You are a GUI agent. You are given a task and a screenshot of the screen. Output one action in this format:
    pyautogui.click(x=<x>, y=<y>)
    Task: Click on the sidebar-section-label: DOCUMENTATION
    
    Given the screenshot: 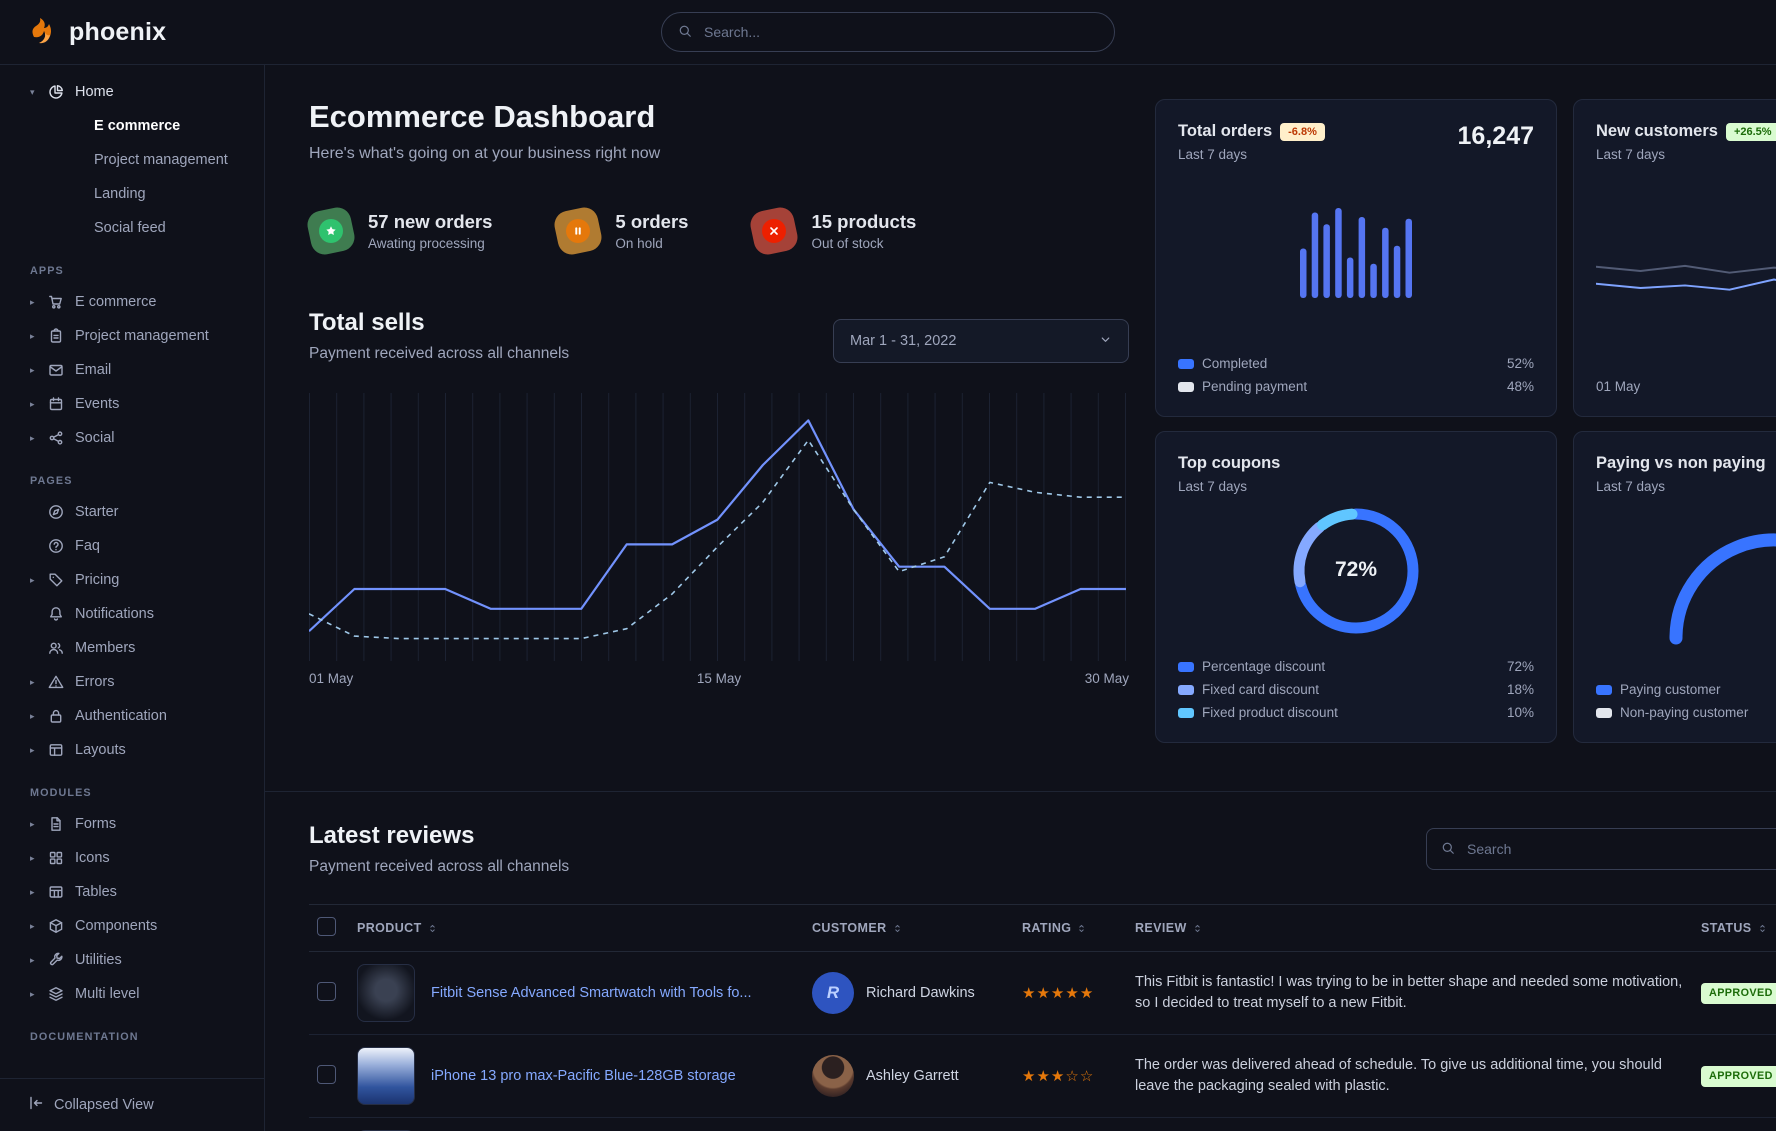 What is the action you would take?
    pyautogui.click(x=132, y=1031)
    